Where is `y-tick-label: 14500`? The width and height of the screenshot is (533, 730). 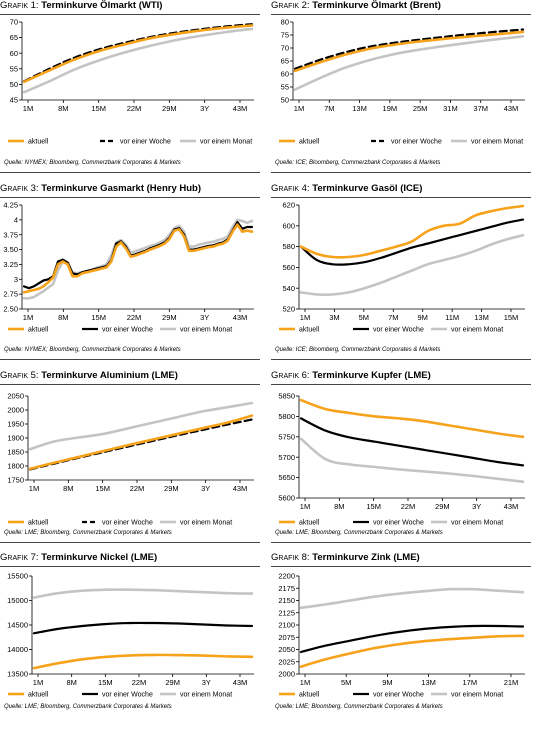
y-tick-label: 14500 is located at coordinates (17, 625).